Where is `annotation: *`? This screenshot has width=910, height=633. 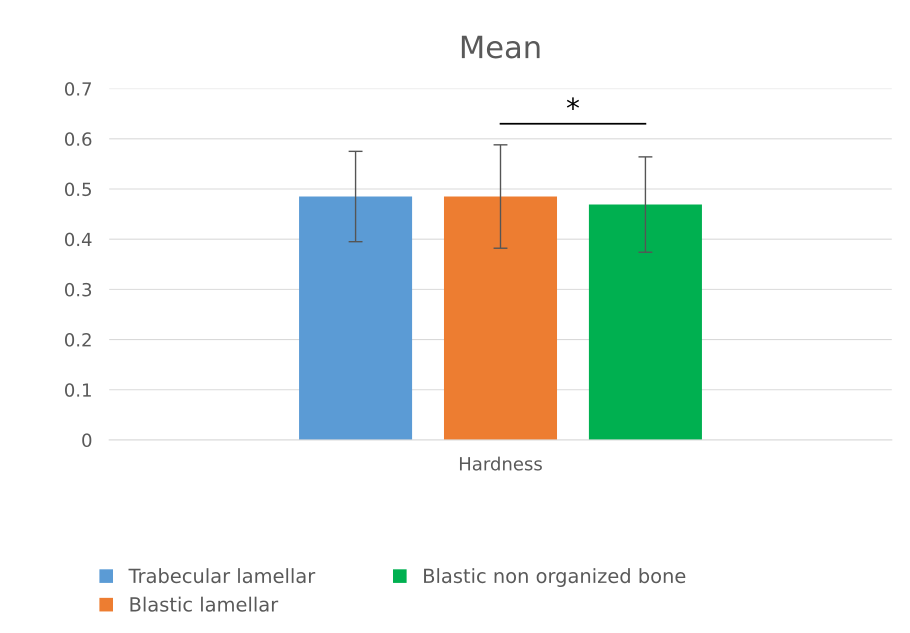
annotation: * is located at coordinates (573, 103).